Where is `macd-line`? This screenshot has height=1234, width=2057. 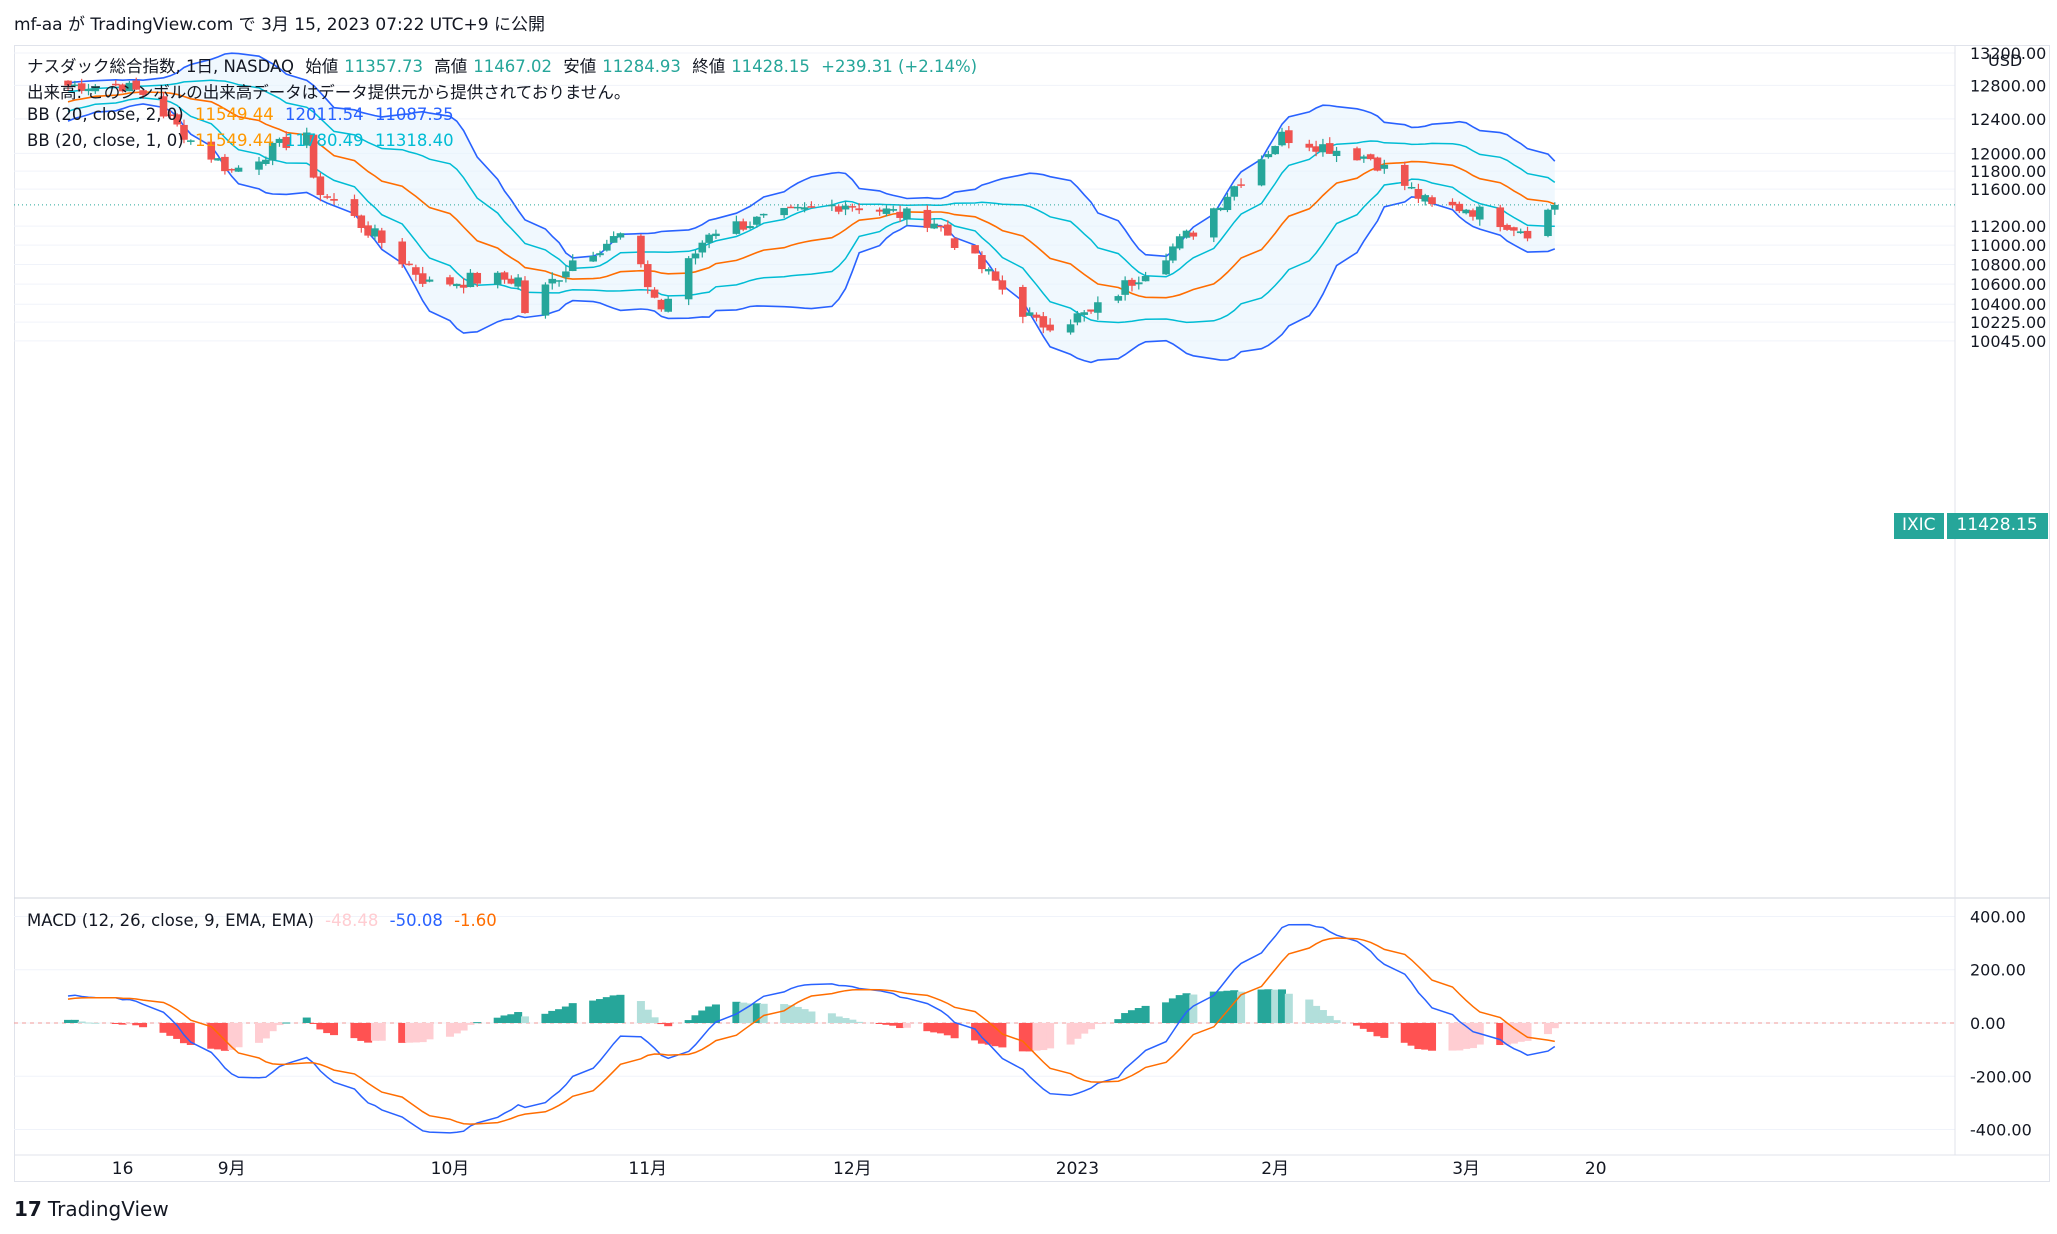
macd-line is located at coordinates (811, 1028).